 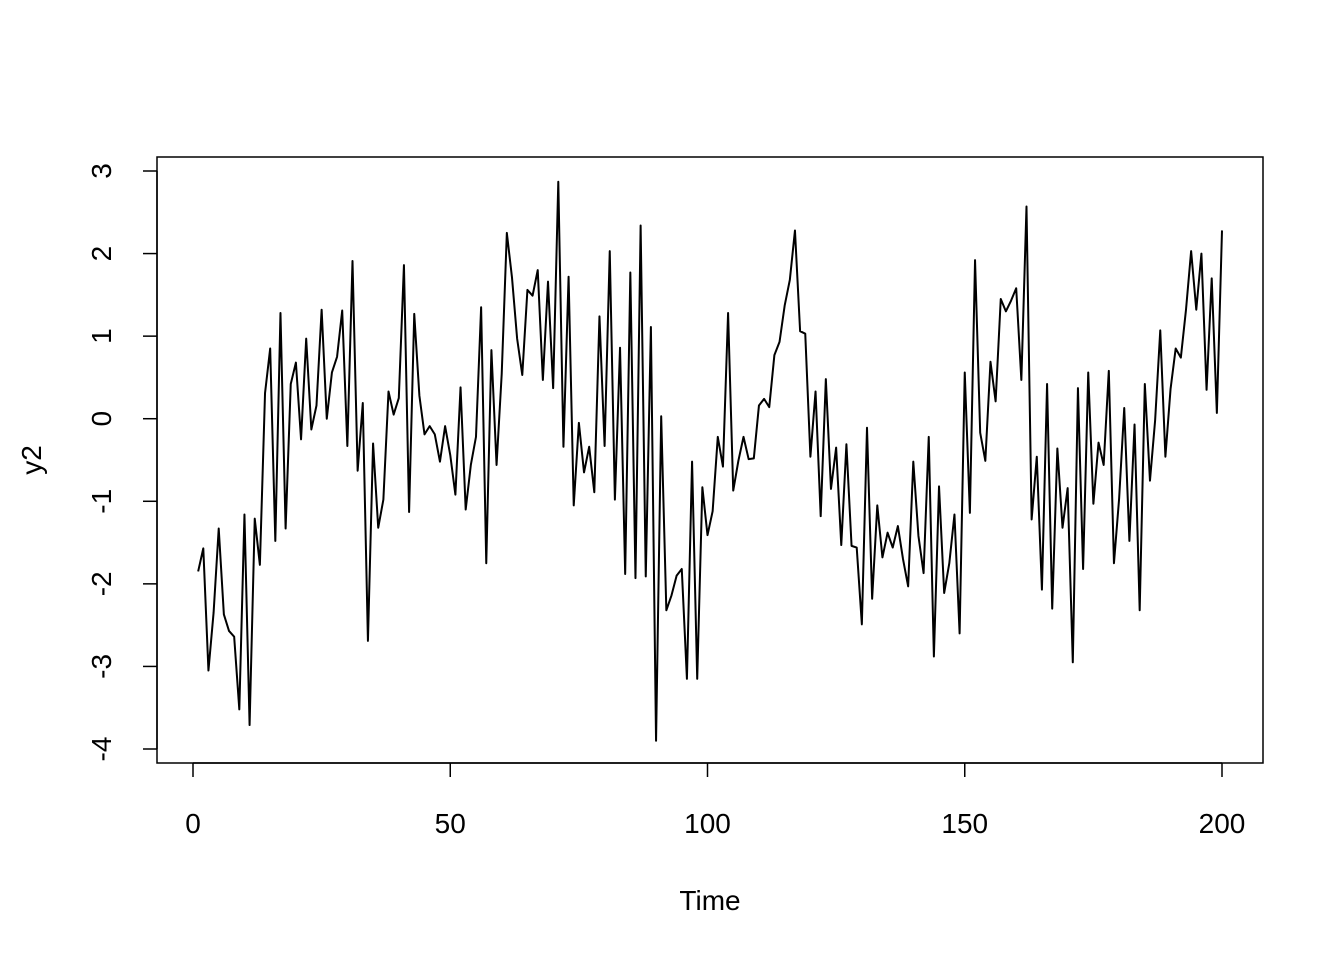 What do you see at coordinates (122, 462) in the screenshot?
I see `y-axis: -4 -3 -2 -1 0 1 2 3` at bounding box center [122, 462].